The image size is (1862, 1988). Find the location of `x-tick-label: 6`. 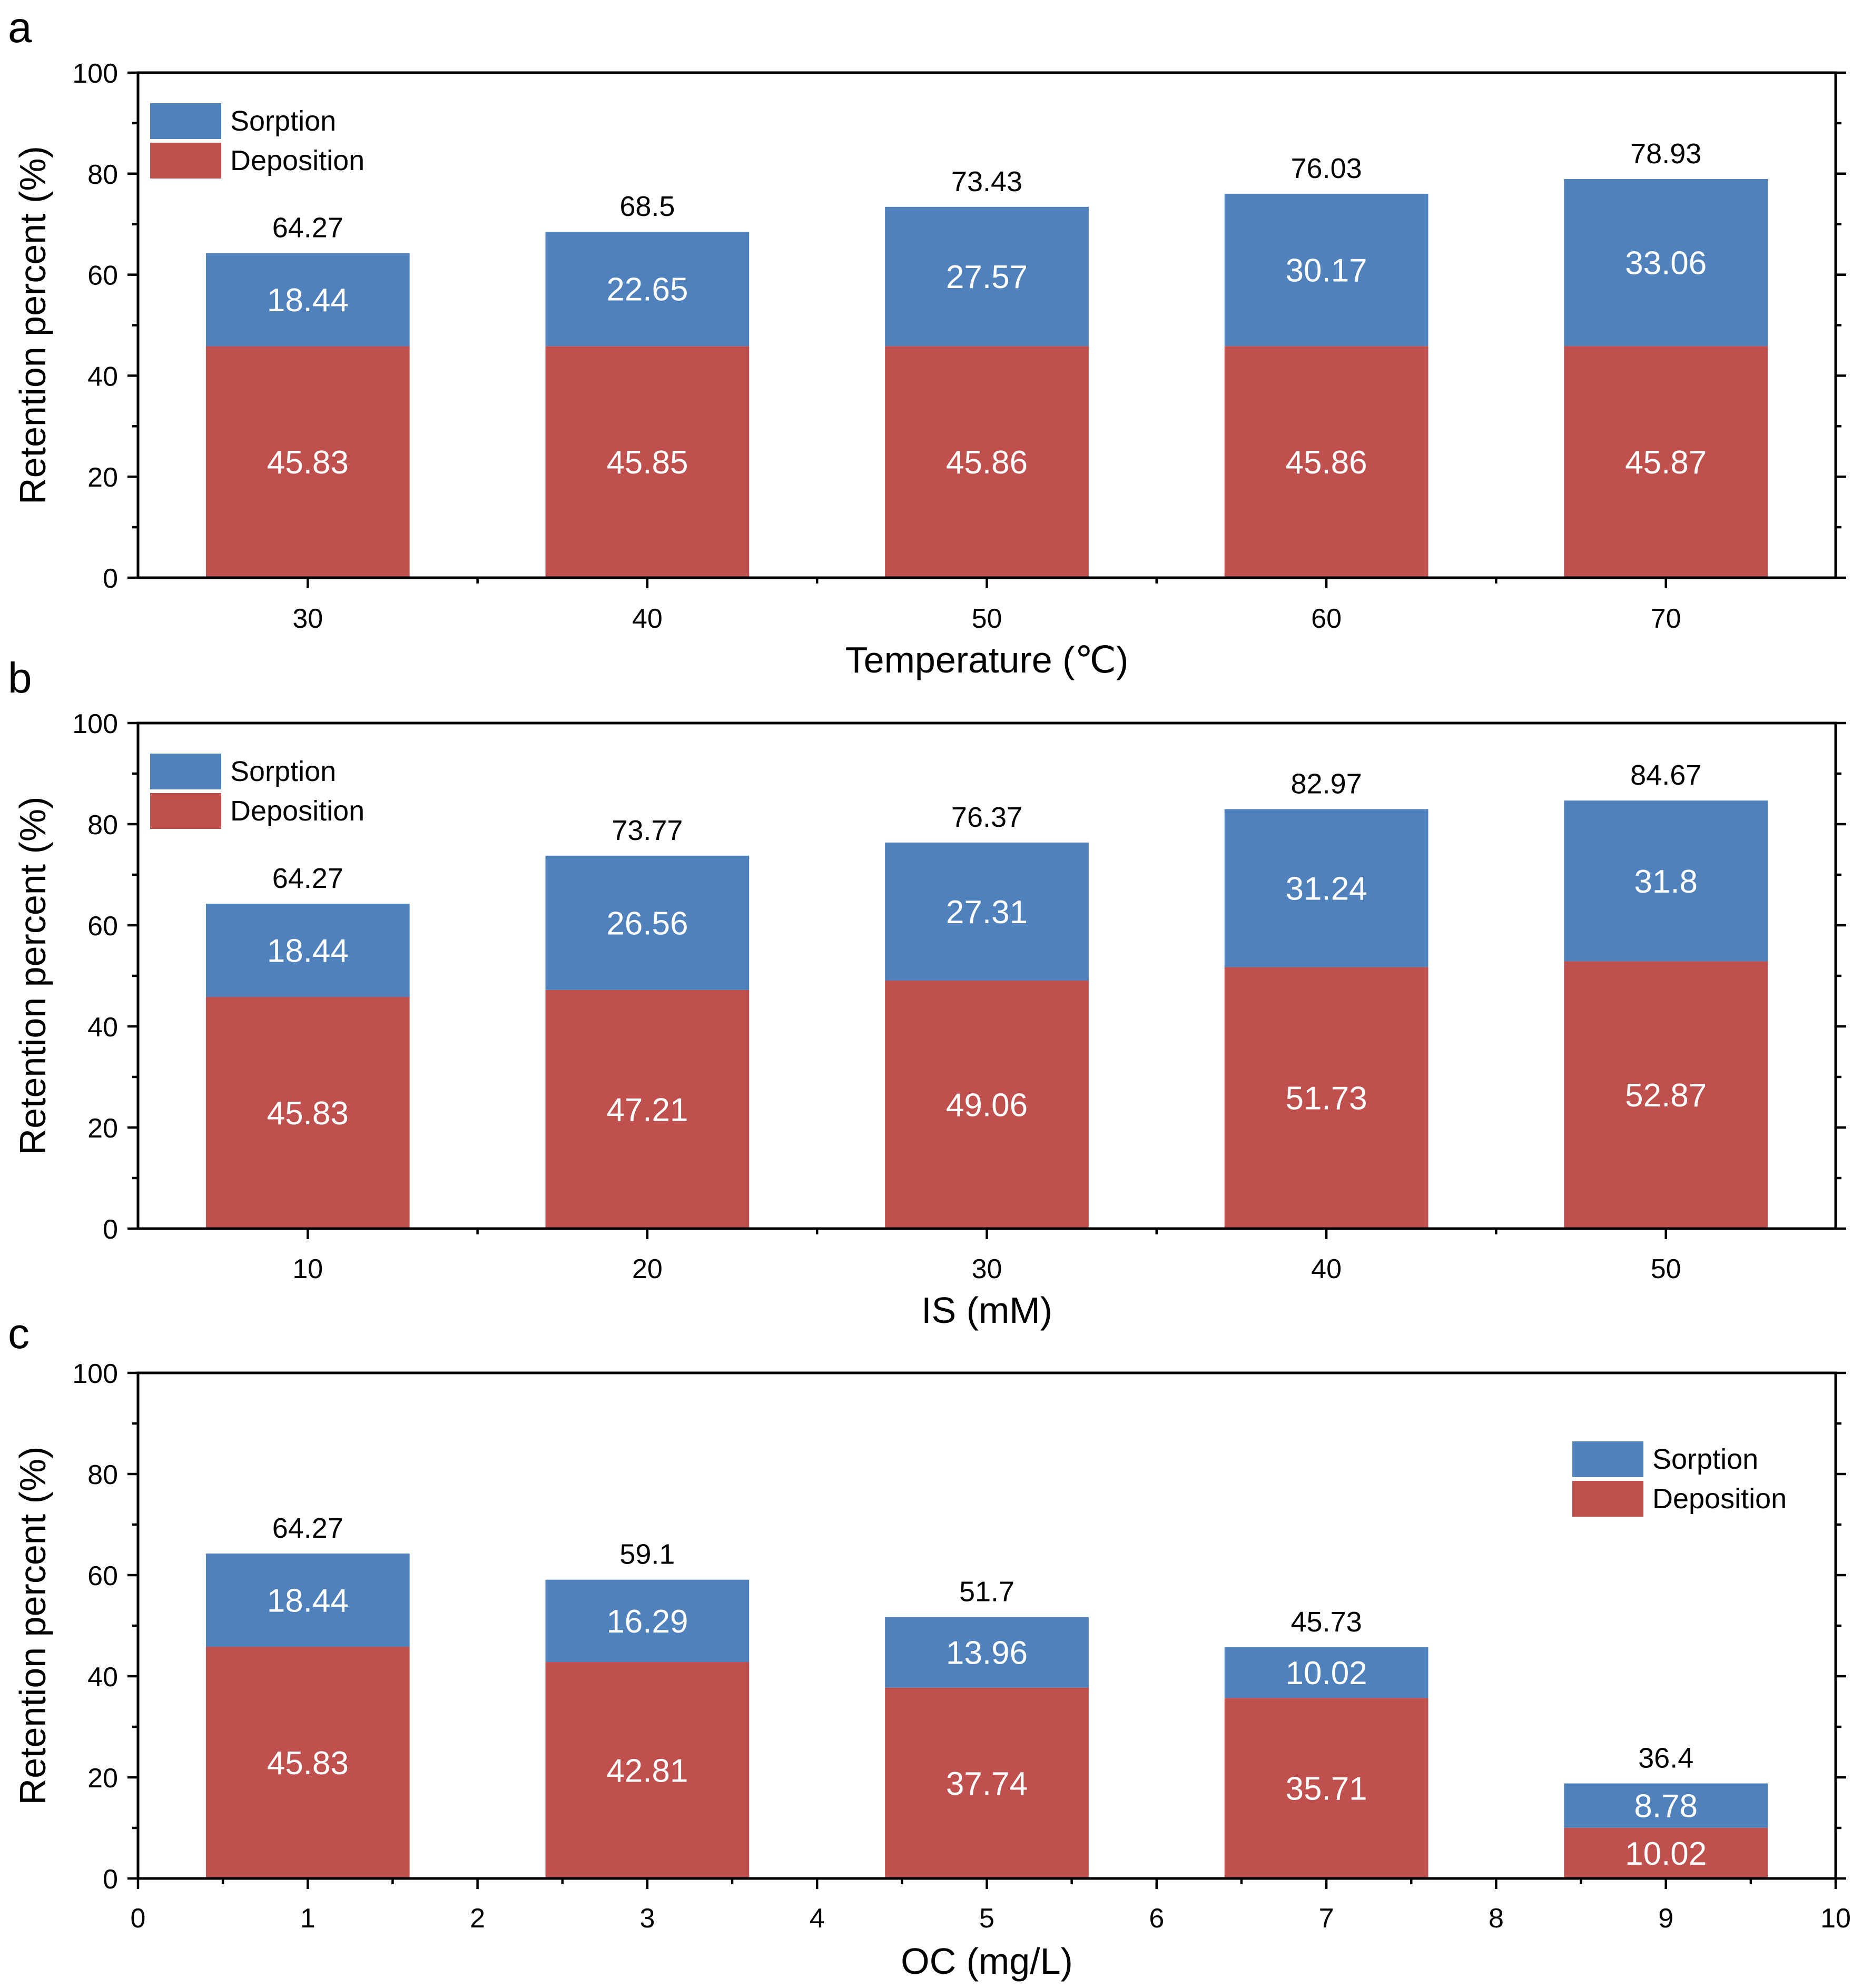

x-tick-label: 6 is located at coordinates (1157, 1919).